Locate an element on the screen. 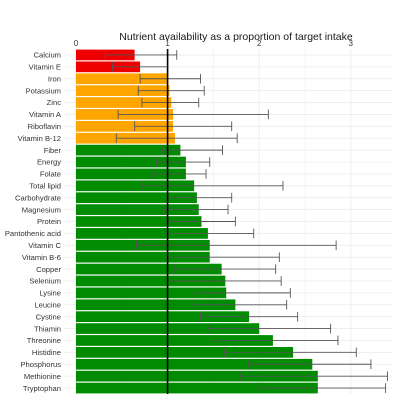 The width and height of the screenshot is (400, 418). category-label: Methionine is located at coordinates (42, 376).